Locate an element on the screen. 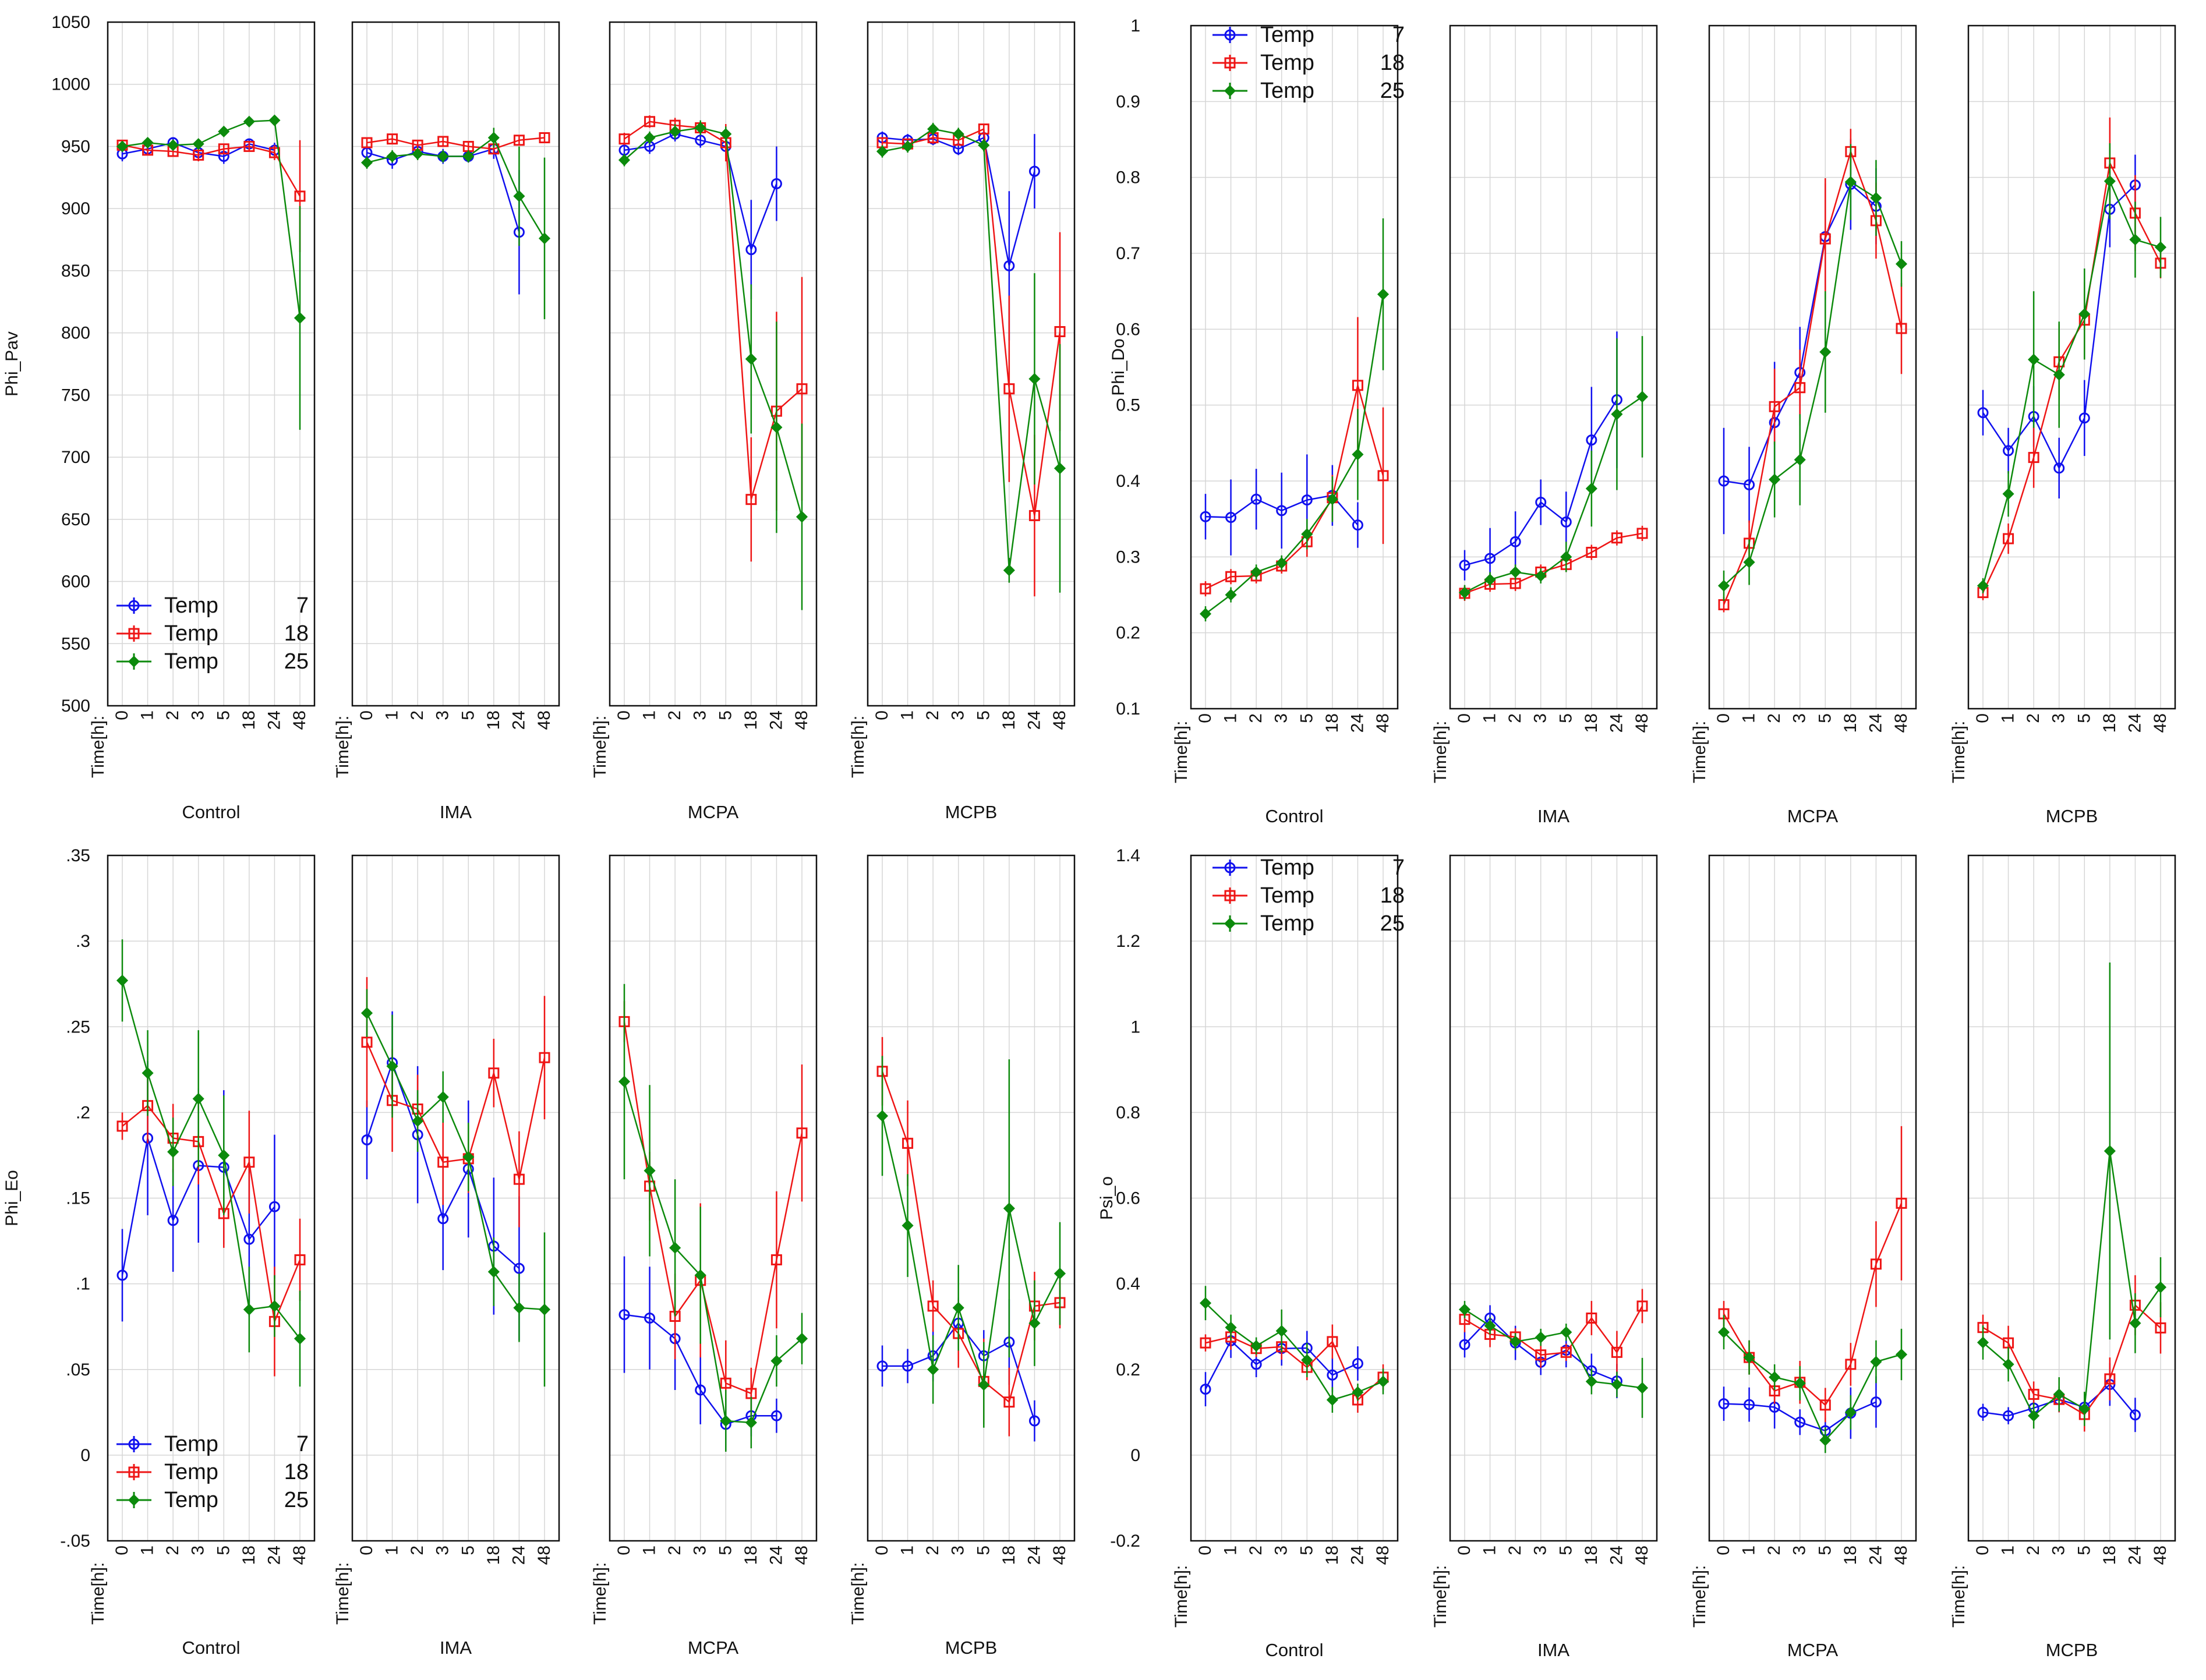  panel-name: MCPB is located at coordinates (2072, 816).